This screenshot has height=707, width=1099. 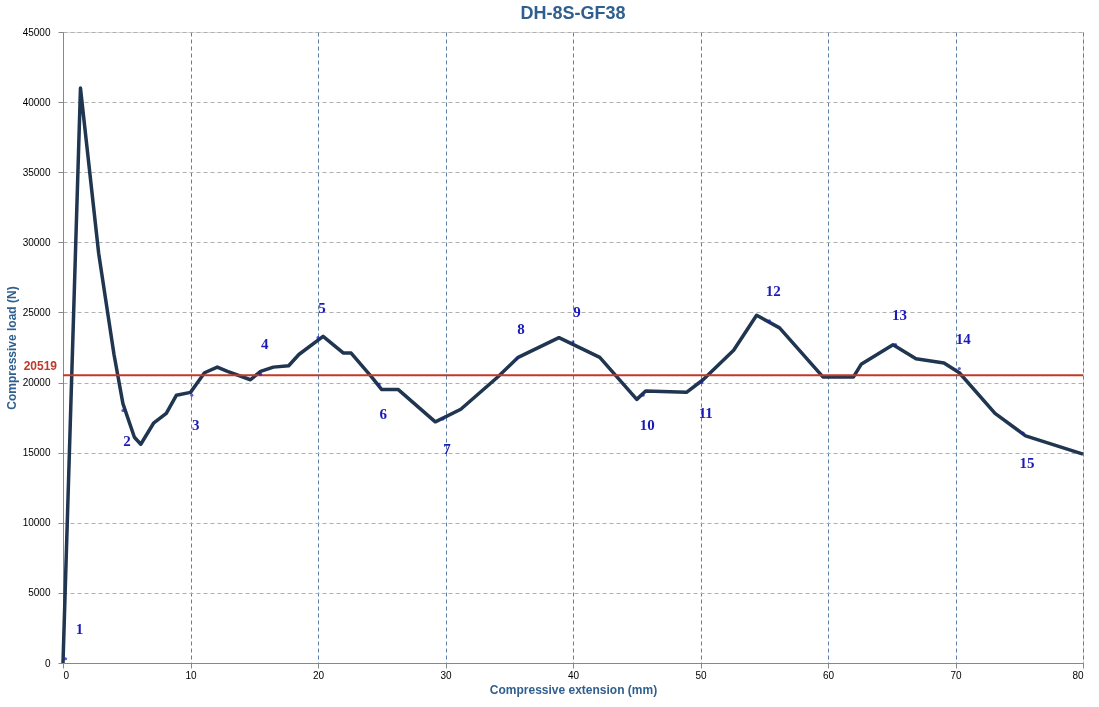 I want to click on y-tick-label: 5000, so click(x=39, y=593).